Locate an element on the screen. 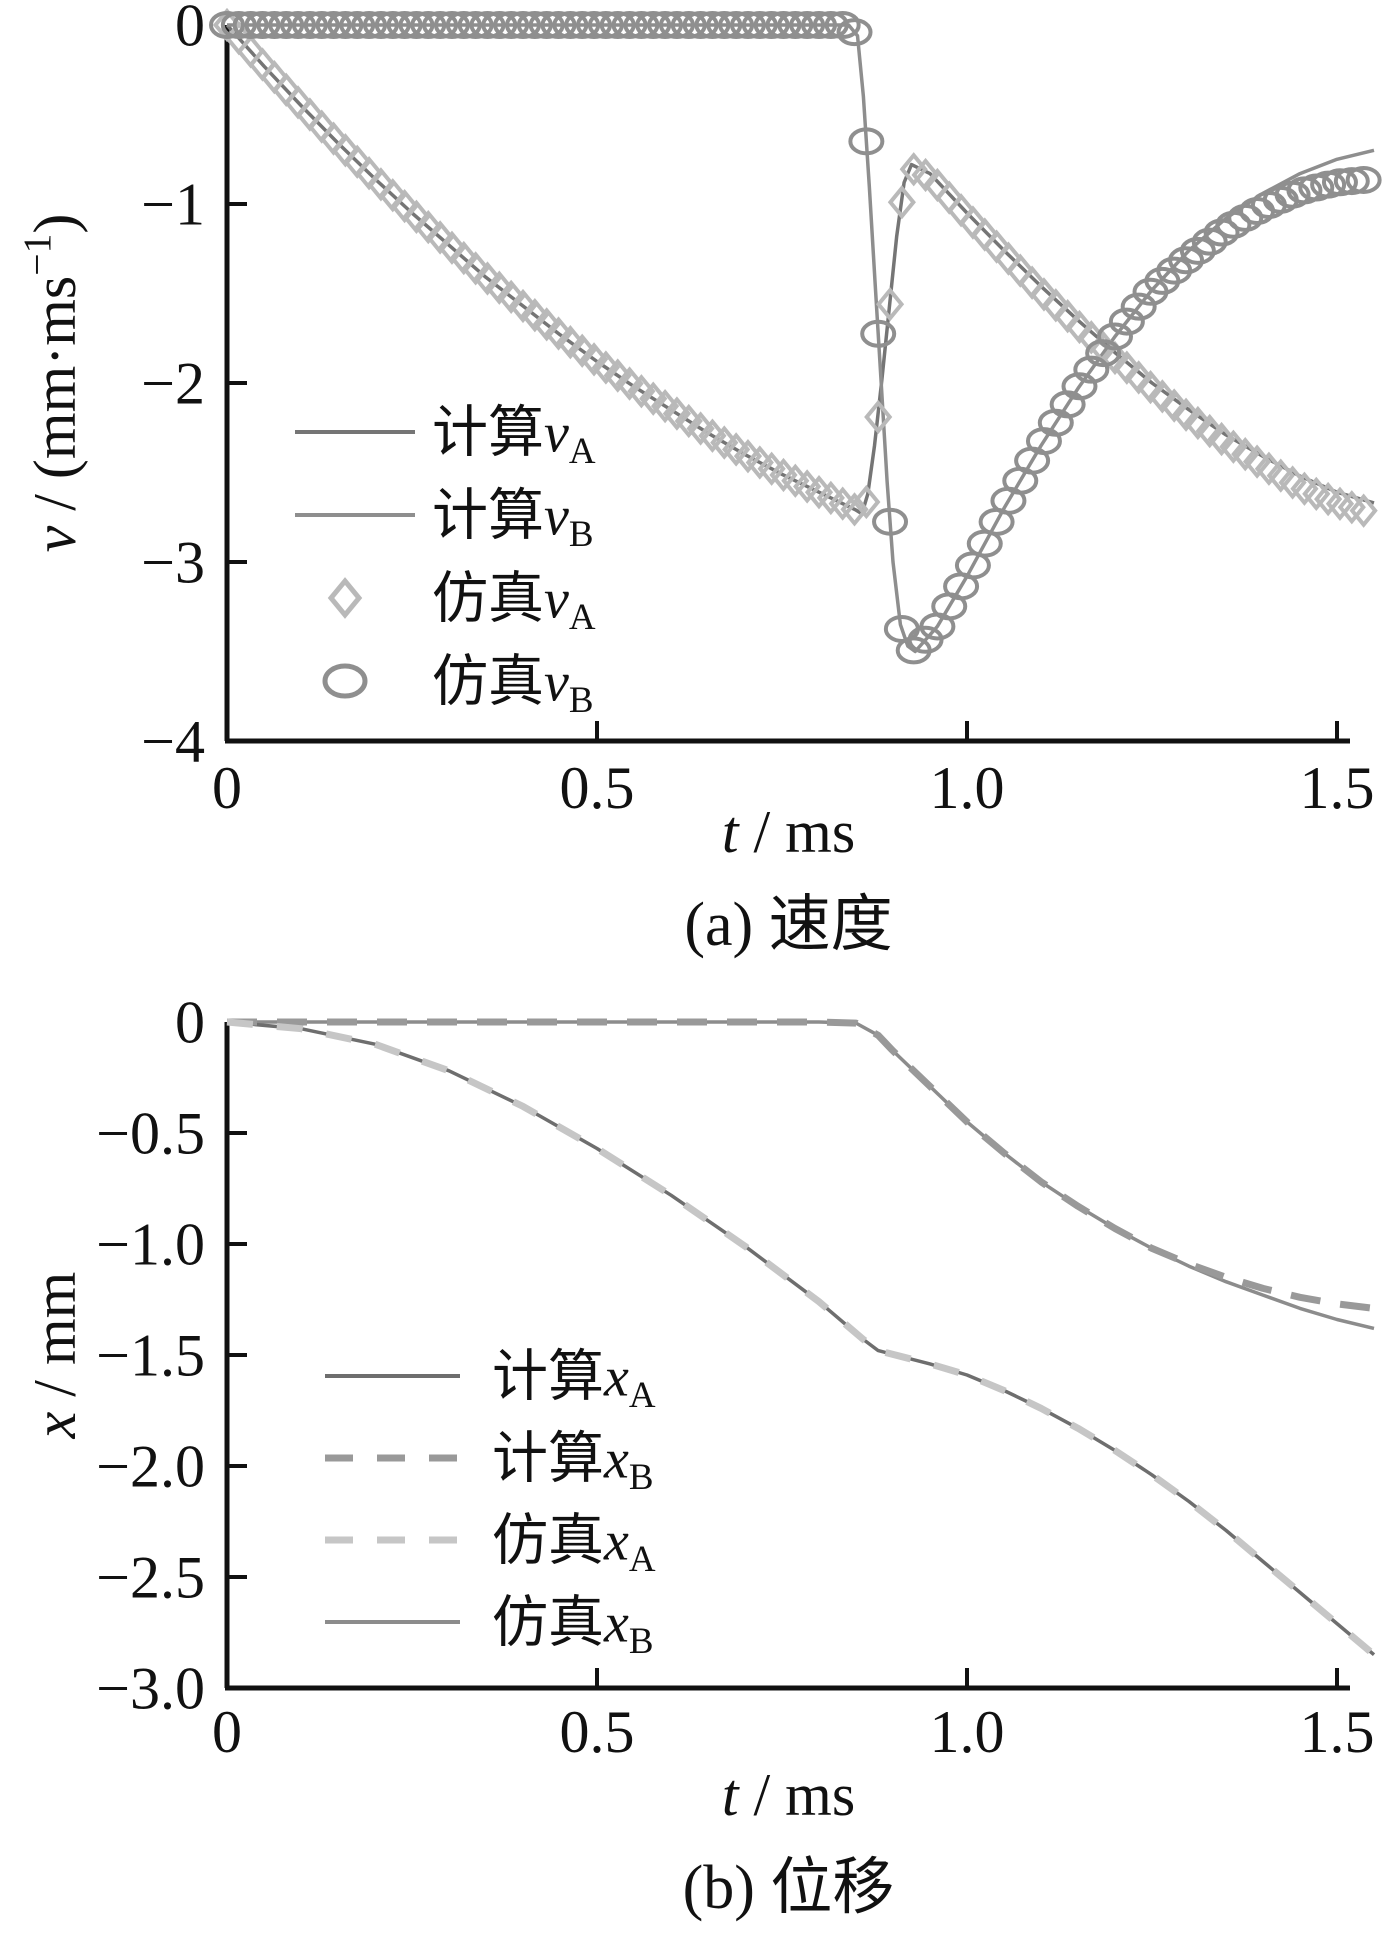  legend-label: 计算xB is located at coordinates (573, 1463).